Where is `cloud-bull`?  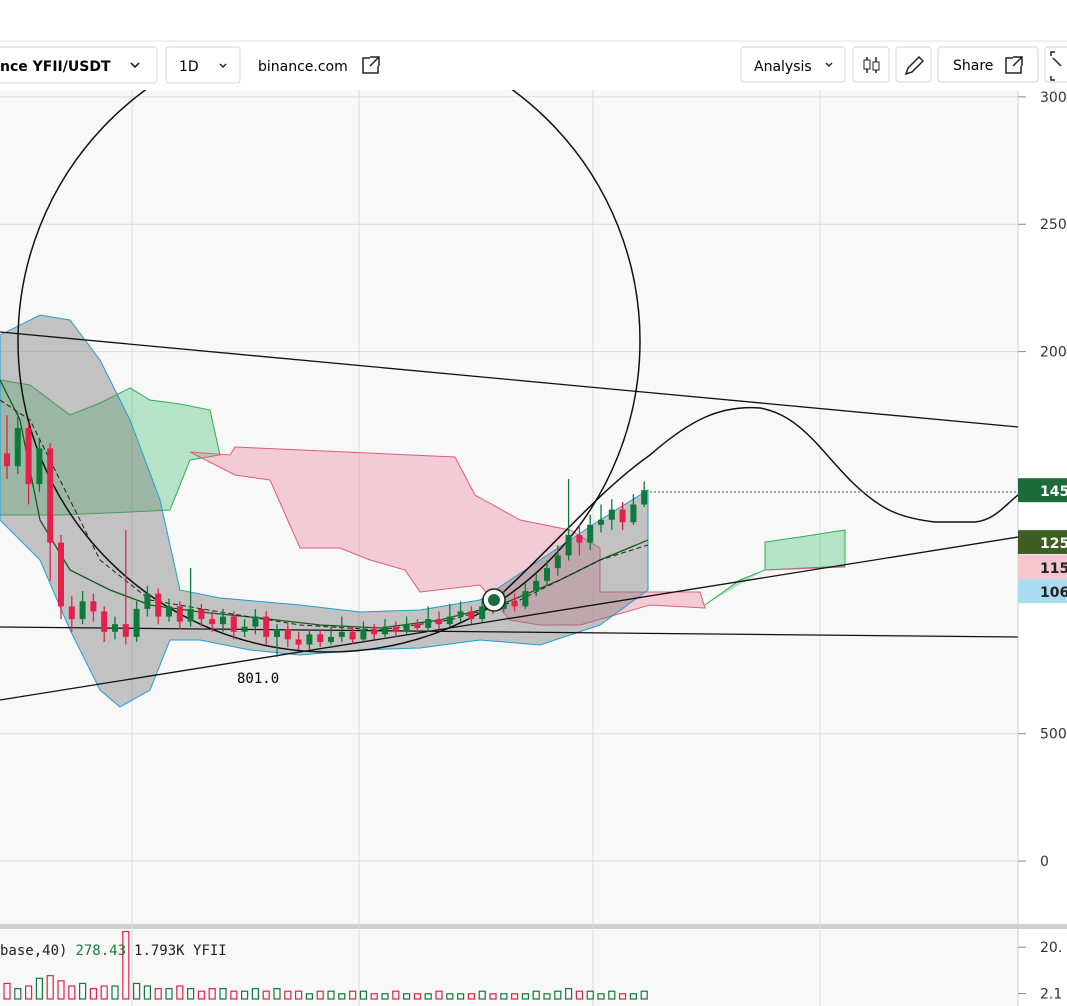
cloud-bull is located at coordinates (775, 567).